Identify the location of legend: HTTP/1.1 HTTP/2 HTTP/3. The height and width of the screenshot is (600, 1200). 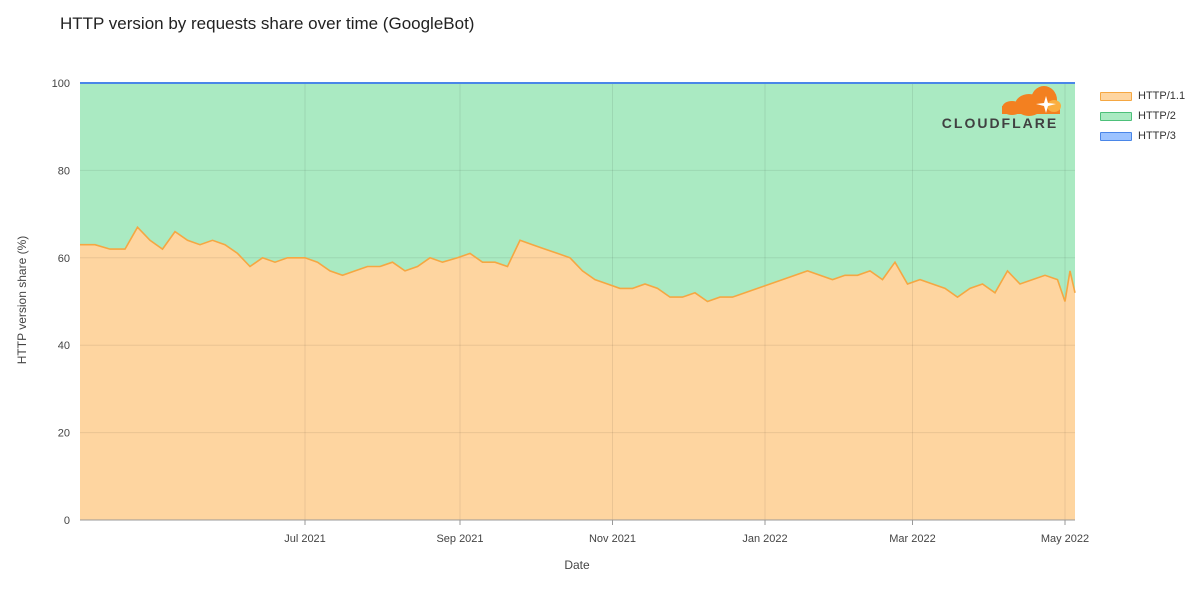
(1142, 116).